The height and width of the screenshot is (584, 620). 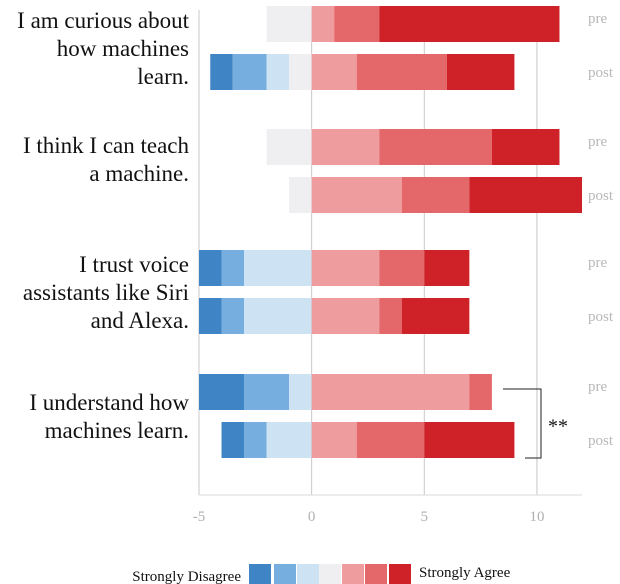 What do you see at coordinates (465, 573) in the screenshot?
I see `legend-right-label: Strongly Agree` at bounding box center [465, 573].